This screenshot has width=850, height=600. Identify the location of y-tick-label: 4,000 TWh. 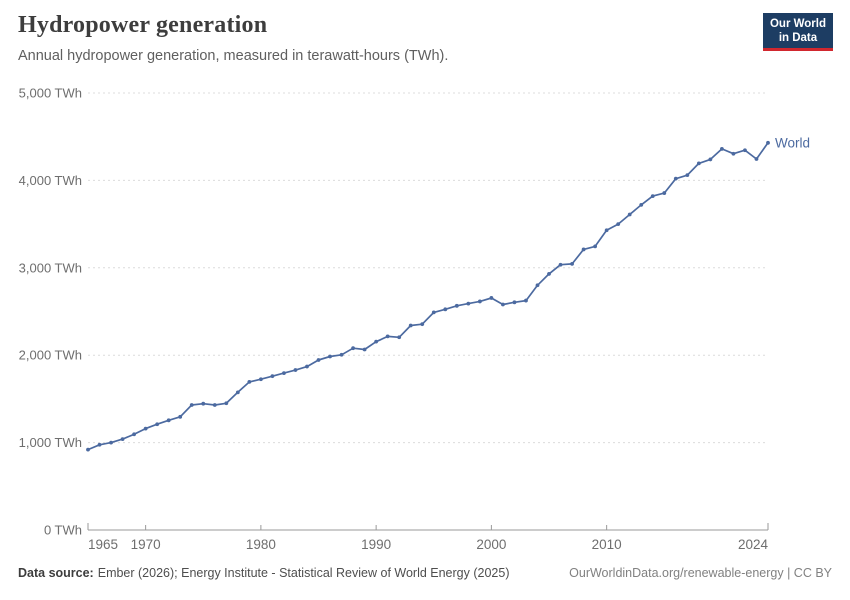
(50, 180).